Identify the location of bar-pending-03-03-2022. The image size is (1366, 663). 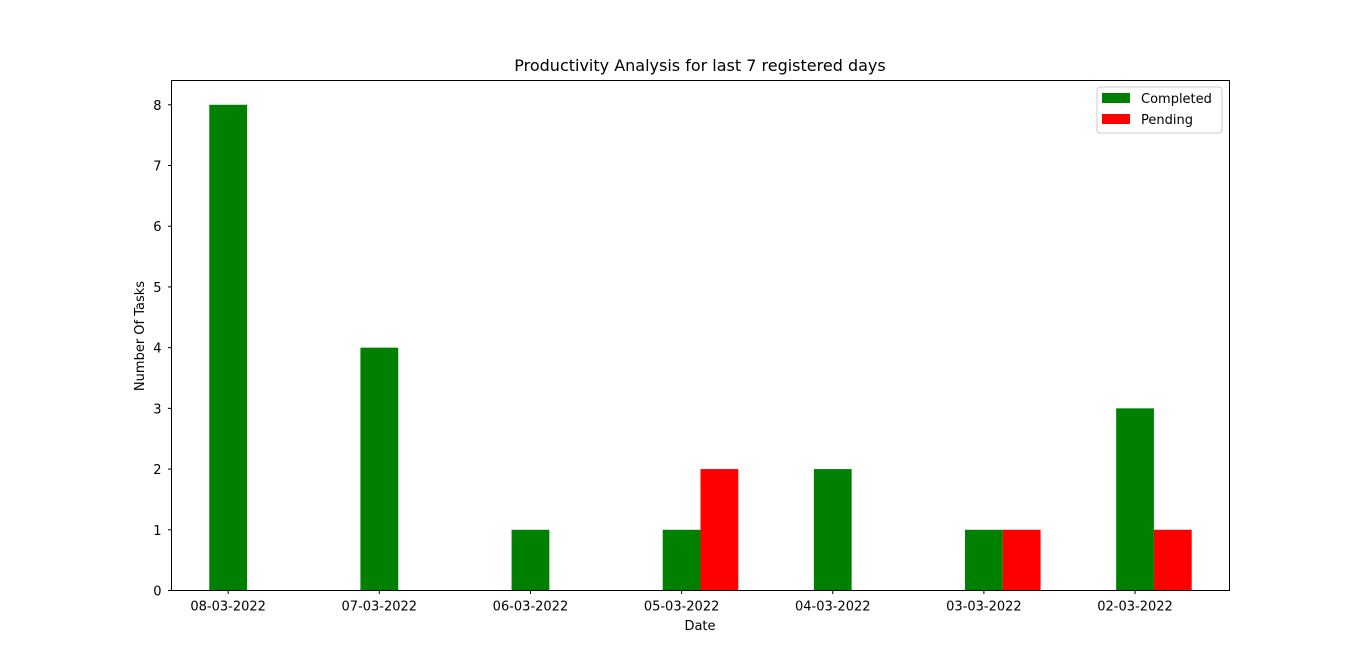
(1021, 560).